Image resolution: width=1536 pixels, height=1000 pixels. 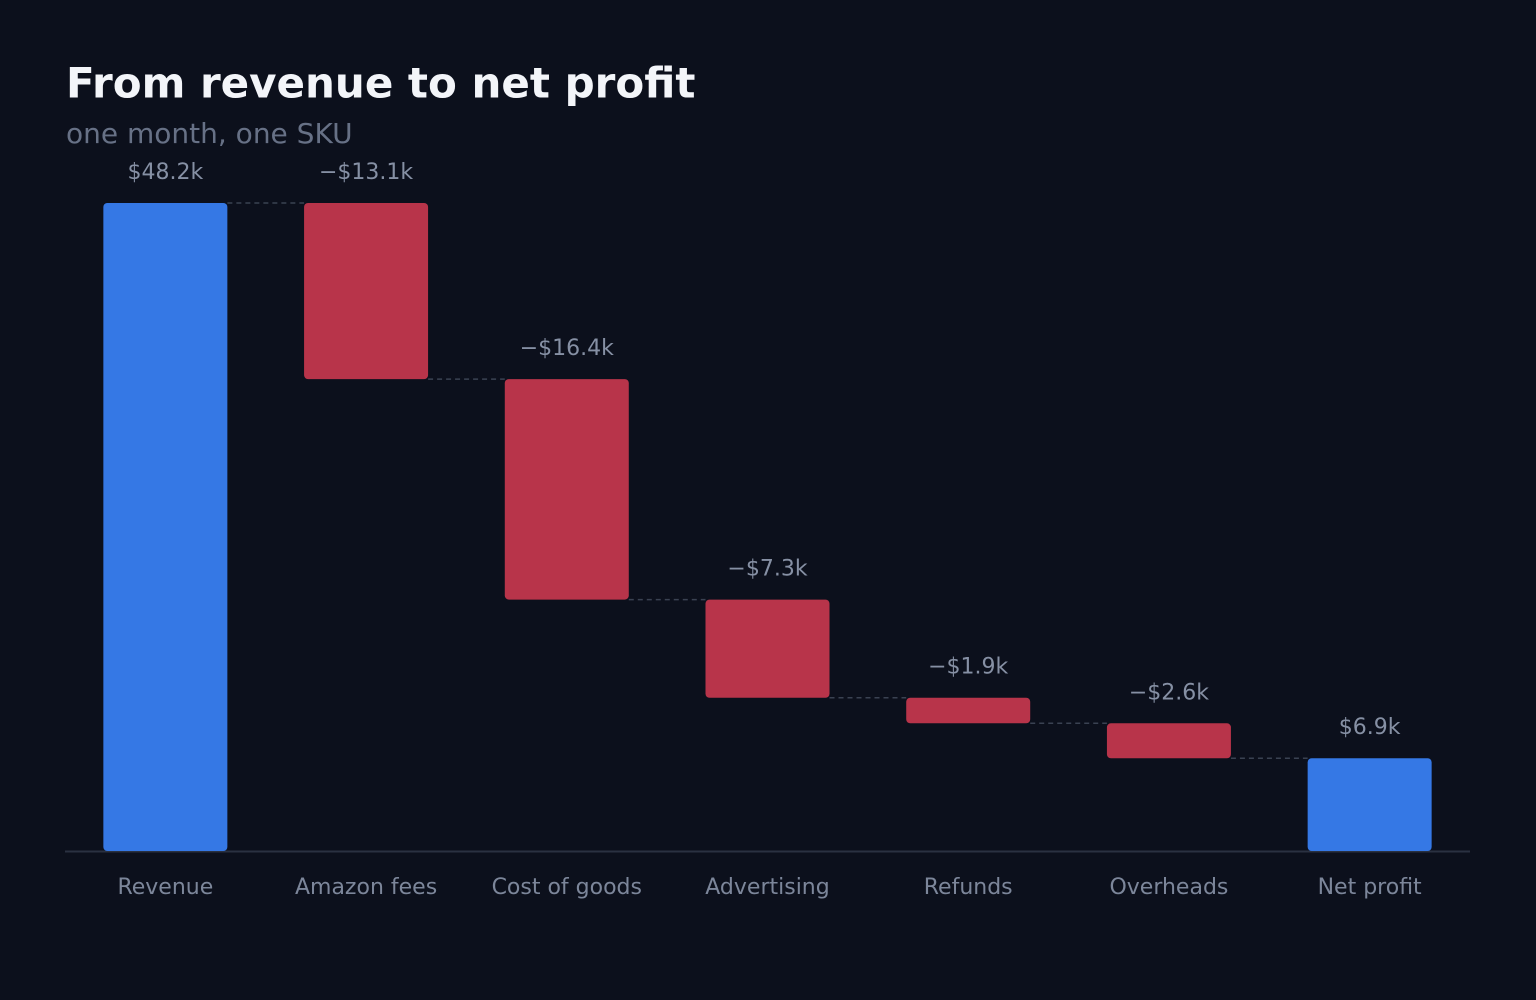 I want to click on value-label: $6.9k, so click(x=1370, y=727).